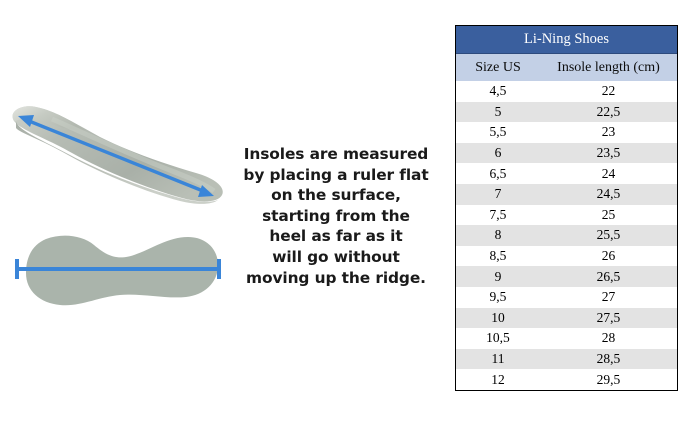  I want to click on instruction-line-7: moving up the ridge., so click(336, 277).